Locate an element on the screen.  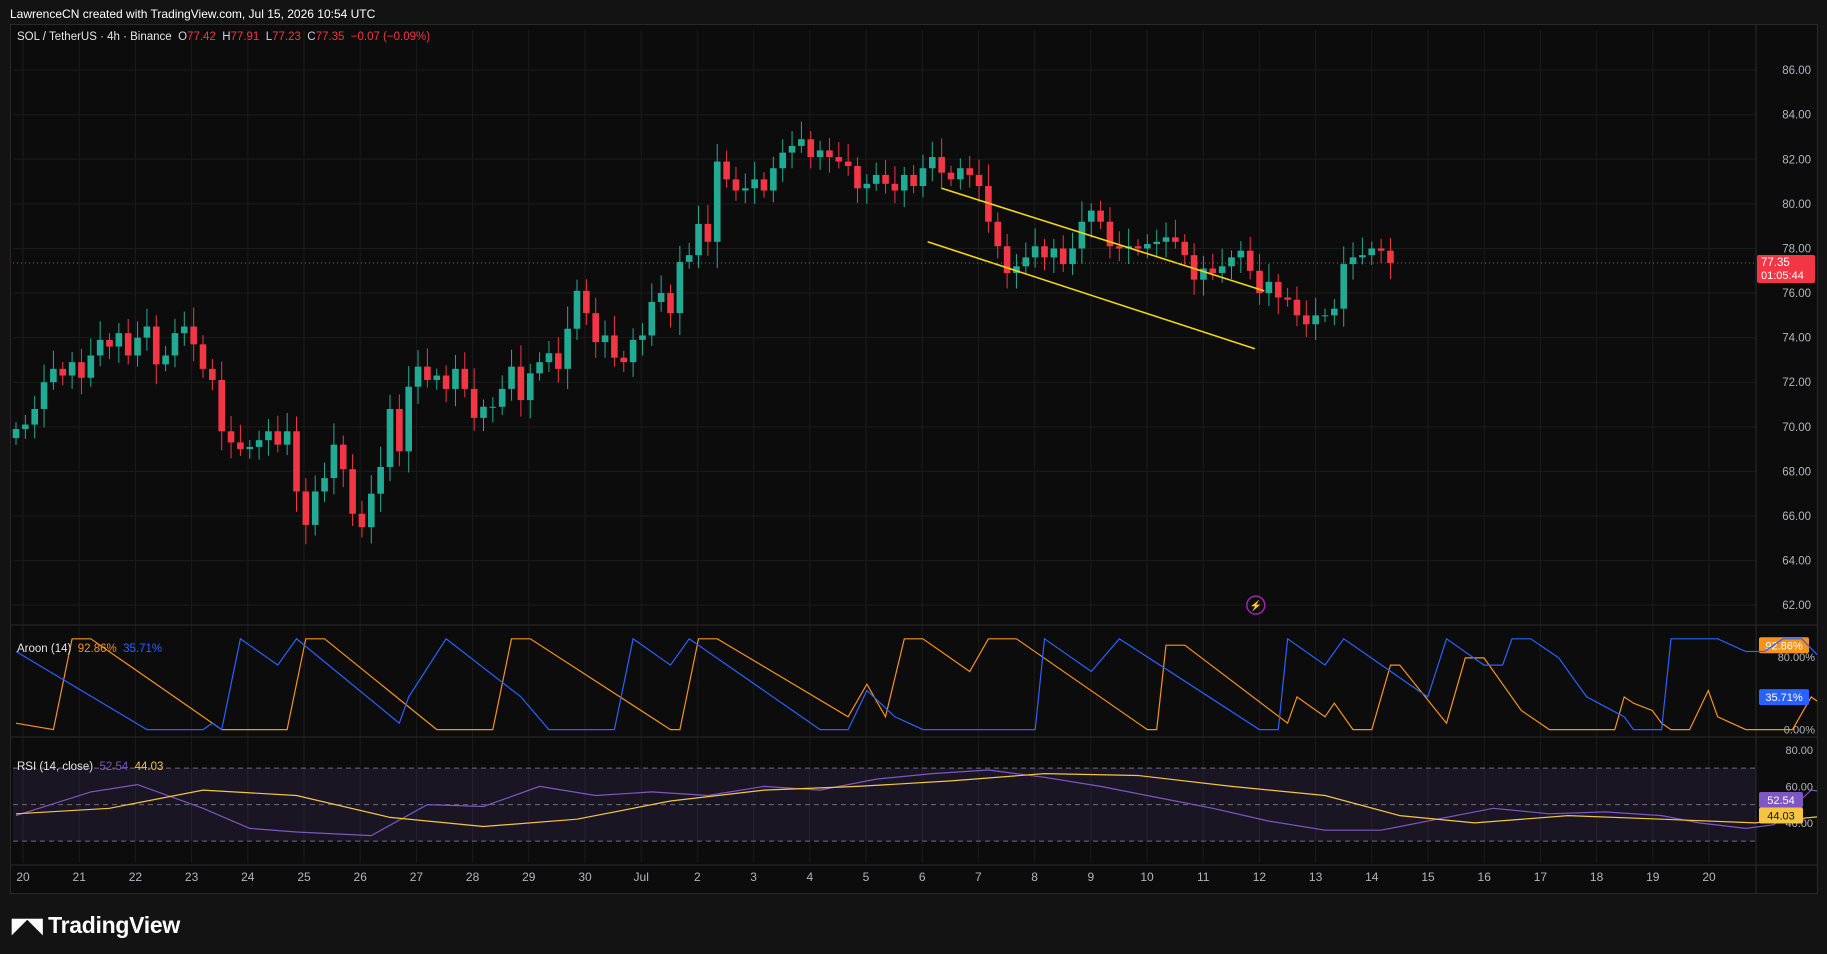
rsi-ma-line is located at coordinates (916, 800).